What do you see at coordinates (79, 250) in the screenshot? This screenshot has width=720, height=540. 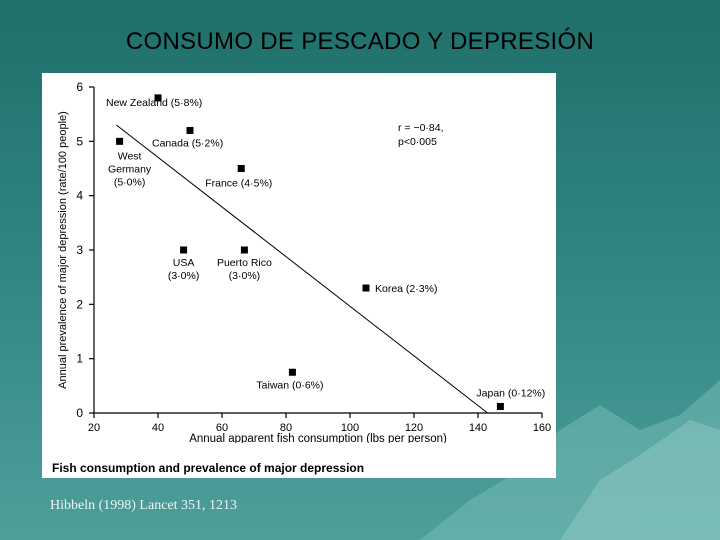 I see `y-tick-label: 3` at bounding box center [79, 250].